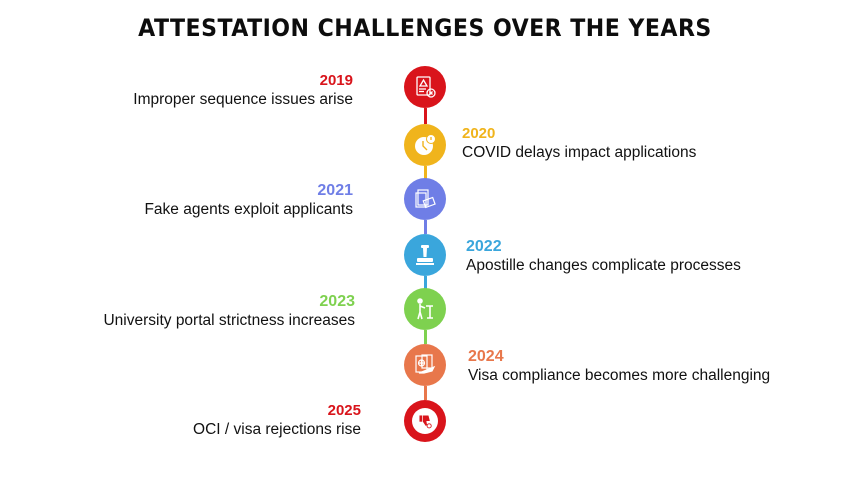 This screenshot has height=480, width=850. Describe the element at coordinates (248, 209) in the screenshot. I see `event-description: Fake agents exploit applicants` at that location.